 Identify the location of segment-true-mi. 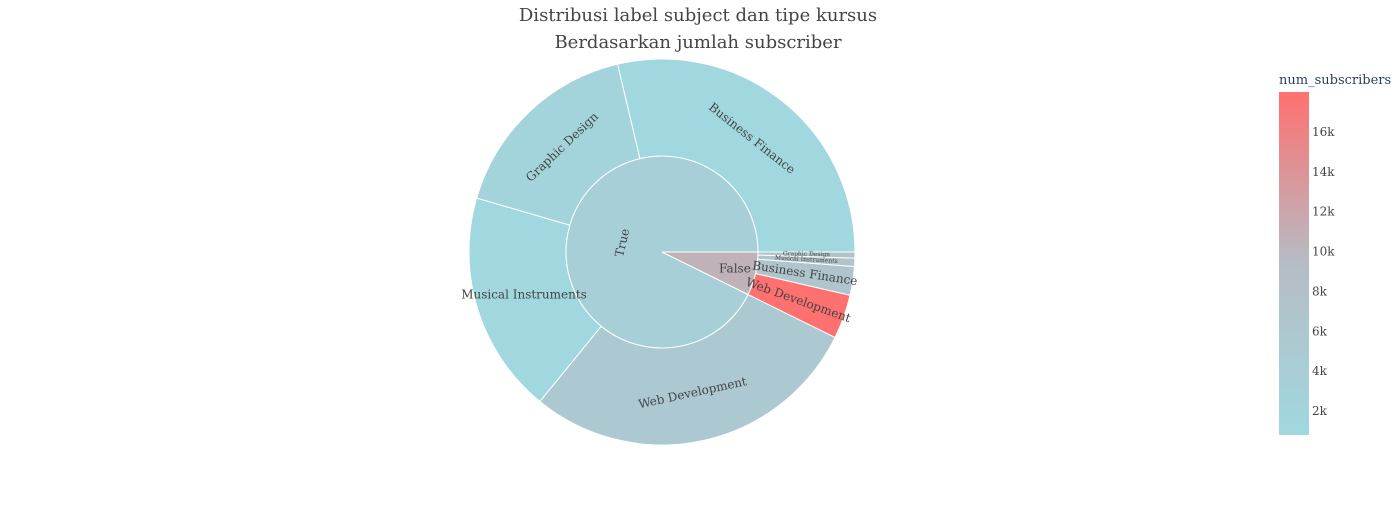
(535, 300).